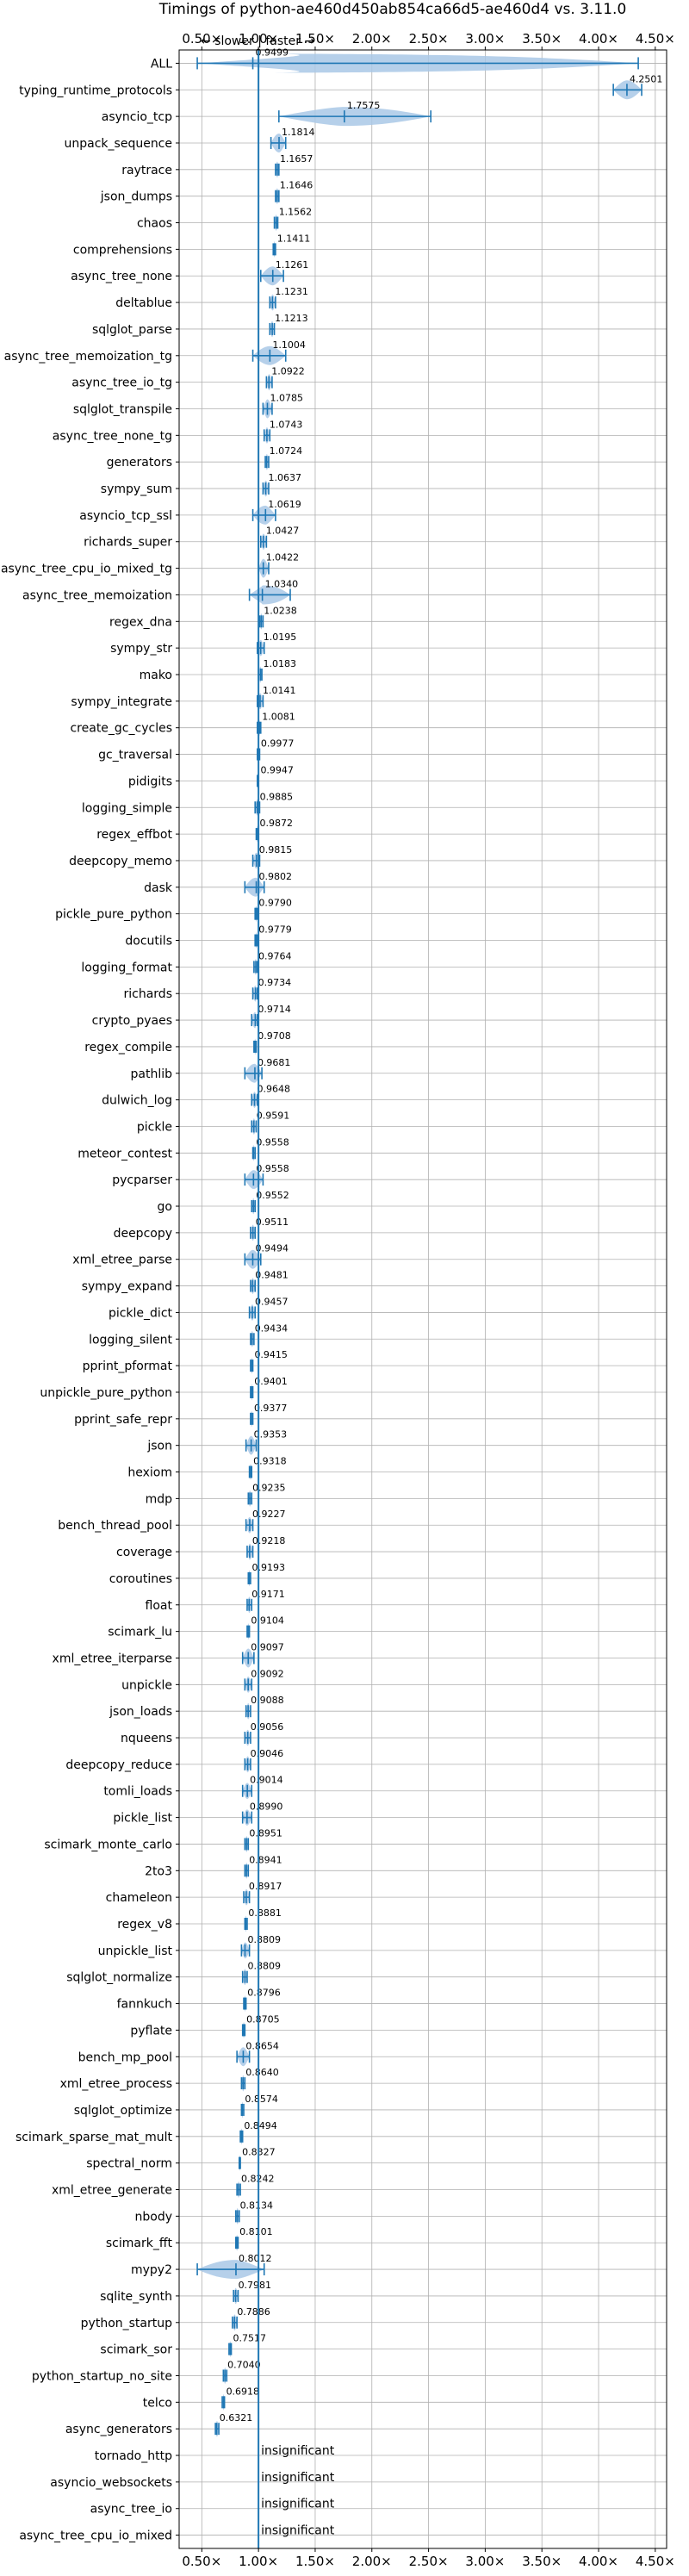 The width and height of the screenshot is (689, 2576). I want to click on x-tick-label-top: 2.00×, so click(372, 39).